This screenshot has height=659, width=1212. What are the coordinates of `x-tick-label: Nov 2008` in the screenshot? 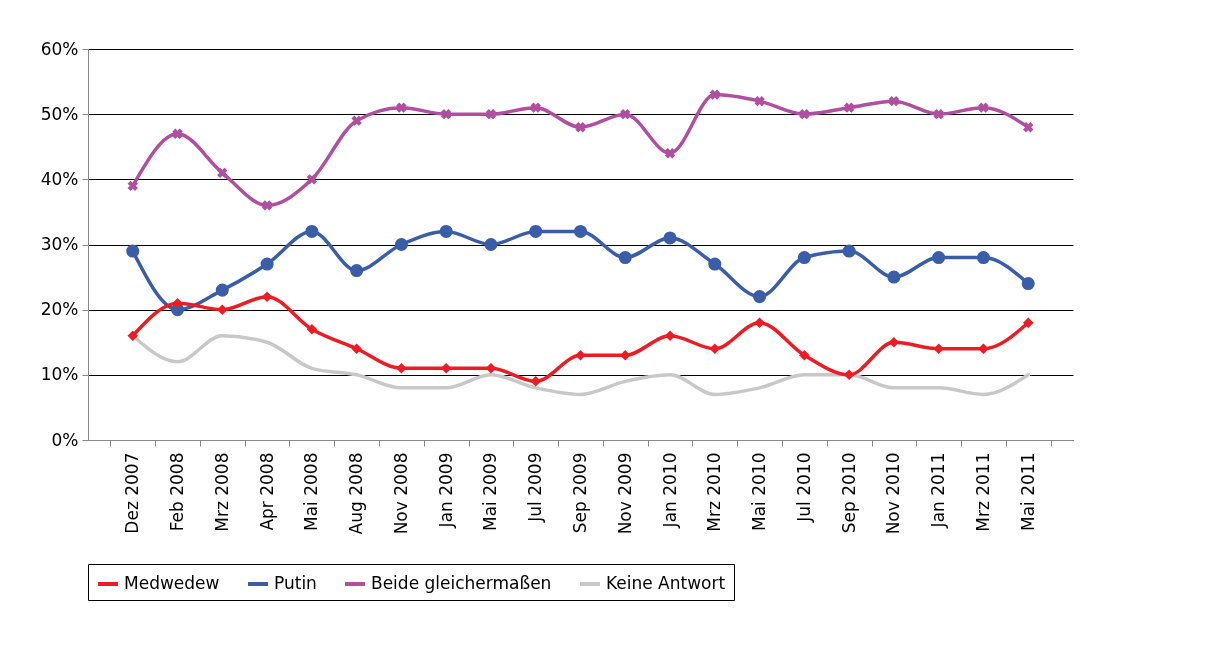 It's located at (400, 493).